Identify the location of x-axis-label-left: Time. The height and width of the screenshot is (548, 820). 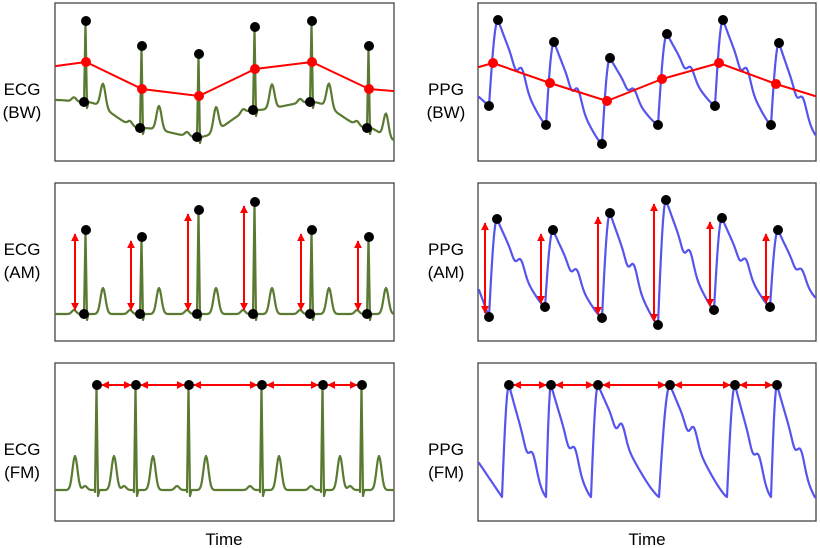
(223, 539).